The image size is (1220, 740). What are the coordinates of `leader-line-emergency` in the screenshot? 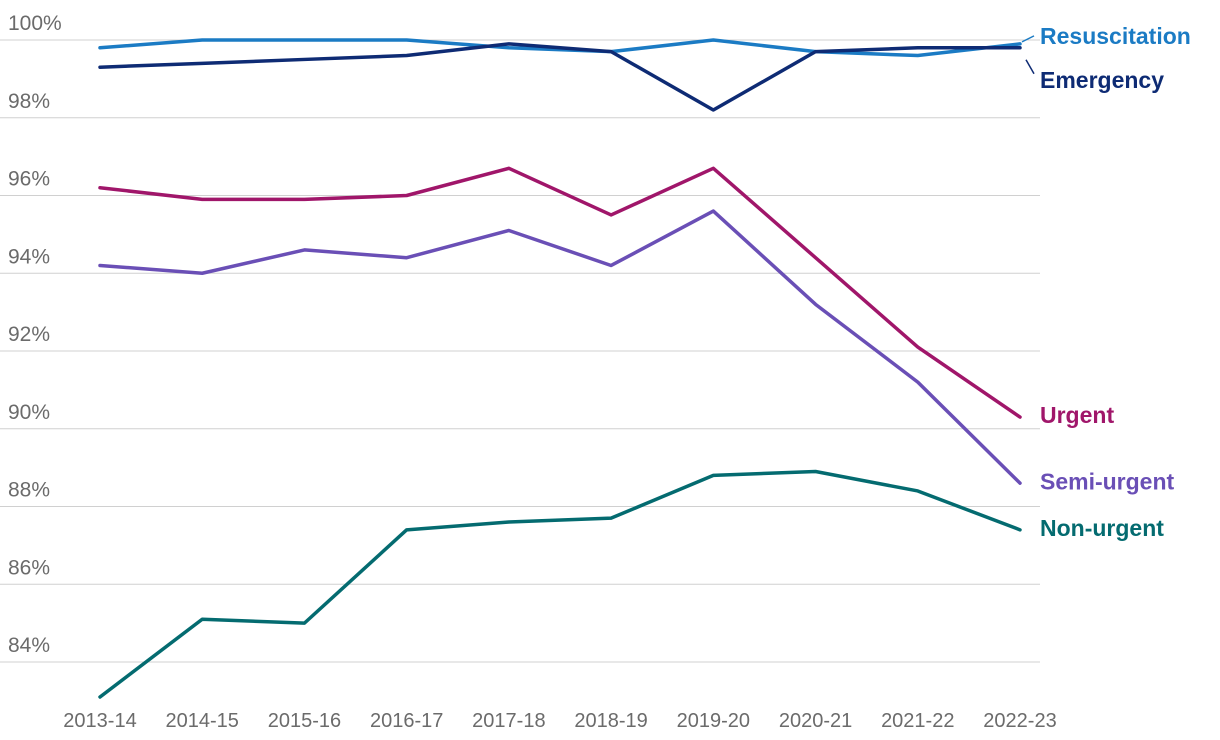 It's located at (1030, 67).